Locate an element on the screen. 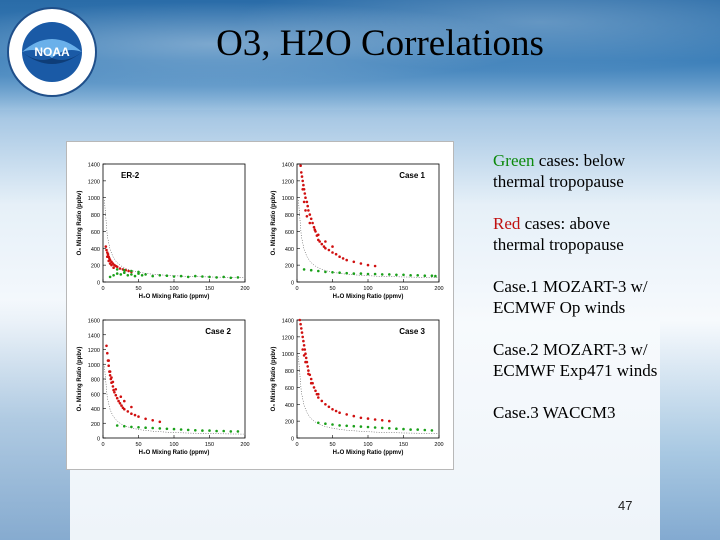 The height and width of the screenshot is (540, 720). note-case1: Case.1 MOZART-3 w/ ECMWF Op winds is located at coordinates (603, 297).